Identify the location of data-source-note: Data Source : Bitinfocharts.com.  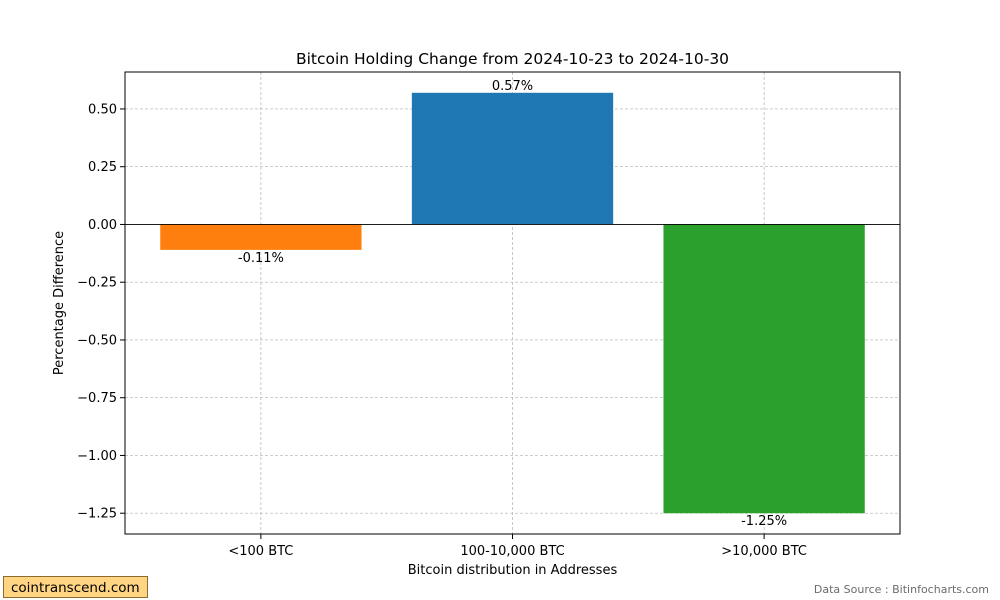
(901, 589).